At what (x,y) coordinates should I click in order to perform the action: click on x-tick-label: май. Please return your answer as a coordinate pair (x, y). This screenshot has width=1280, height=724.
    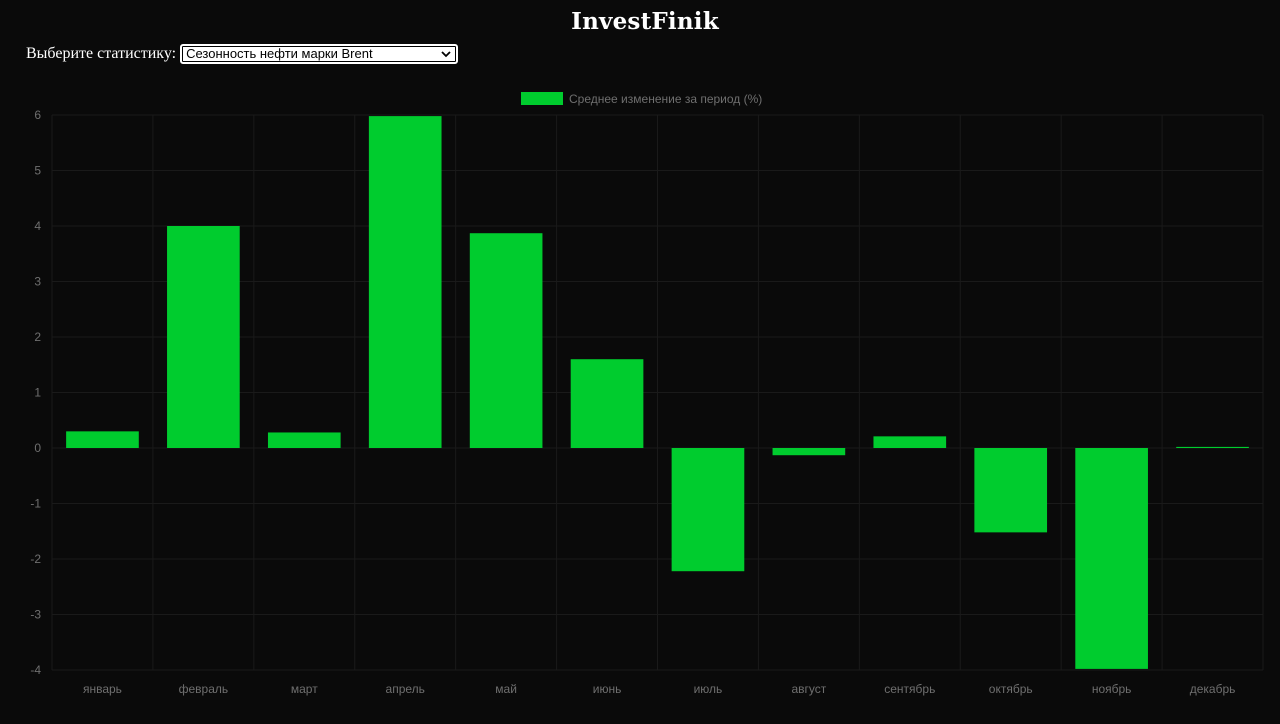
    Looking at the image, I should click on (506, 689).